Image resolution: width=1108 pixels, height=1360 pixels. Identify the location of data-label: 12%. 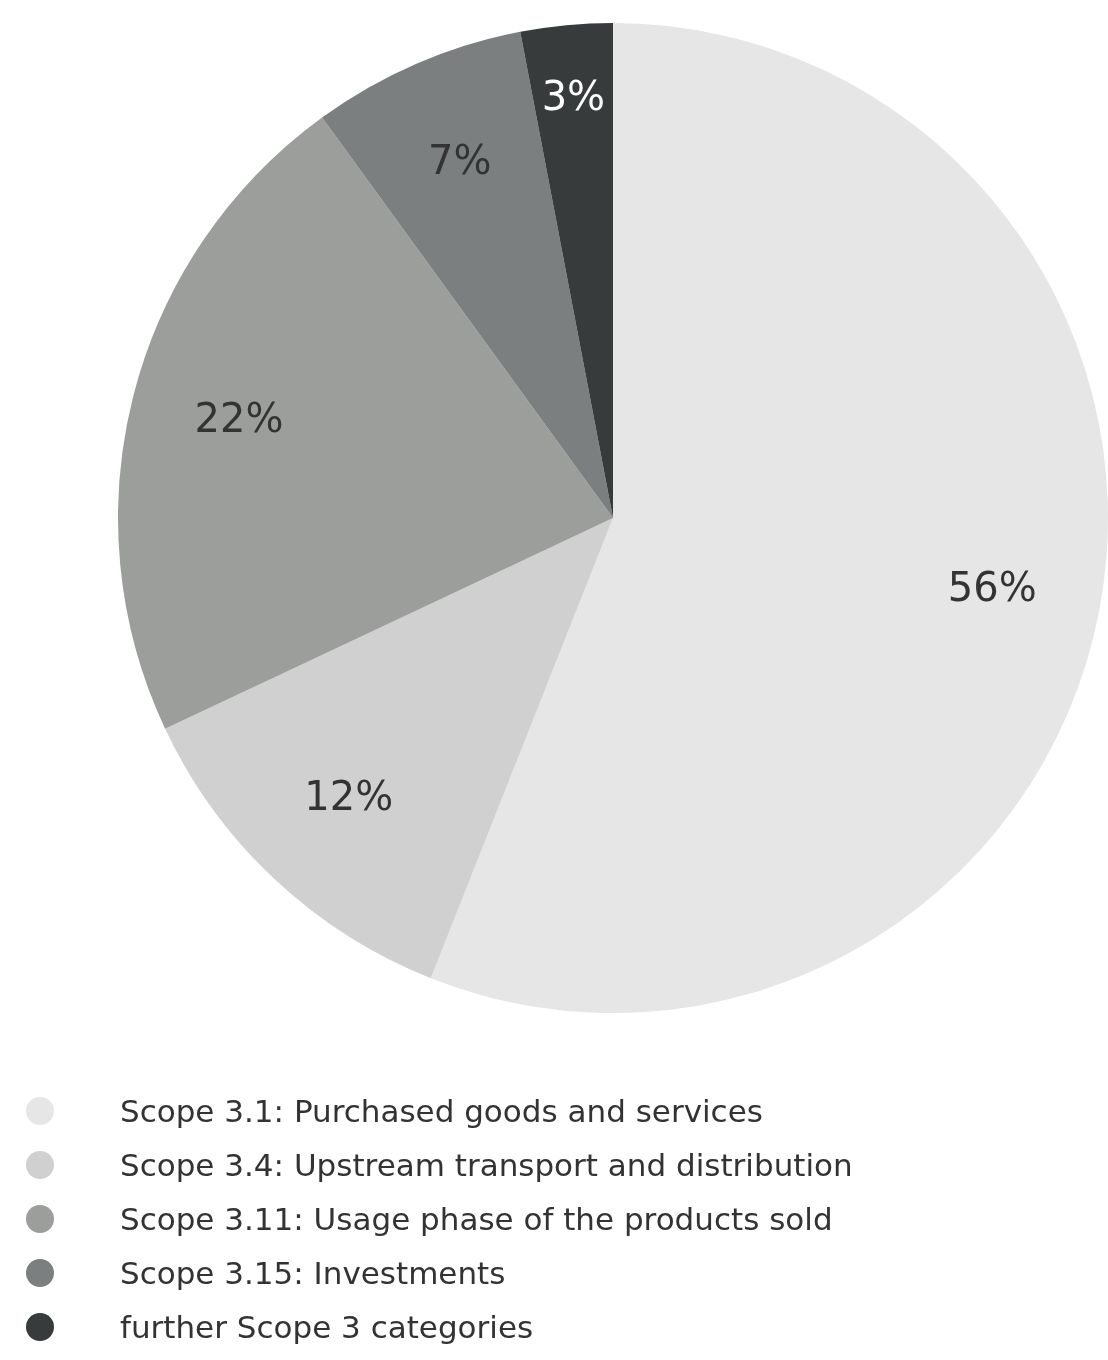
(349, 795).